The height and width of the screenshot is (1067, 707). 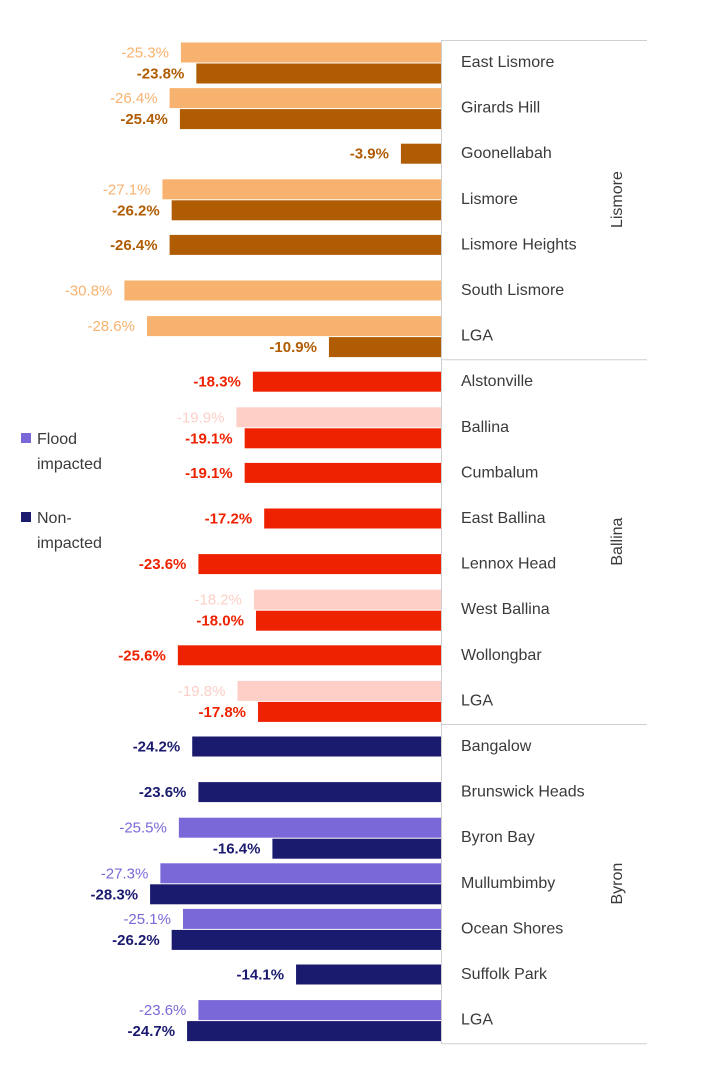 What do you see at coordinates (477, 336) in the screenshot?
I see `suburb-label-g0-lga: LGA` at bounding box center [477, 336].